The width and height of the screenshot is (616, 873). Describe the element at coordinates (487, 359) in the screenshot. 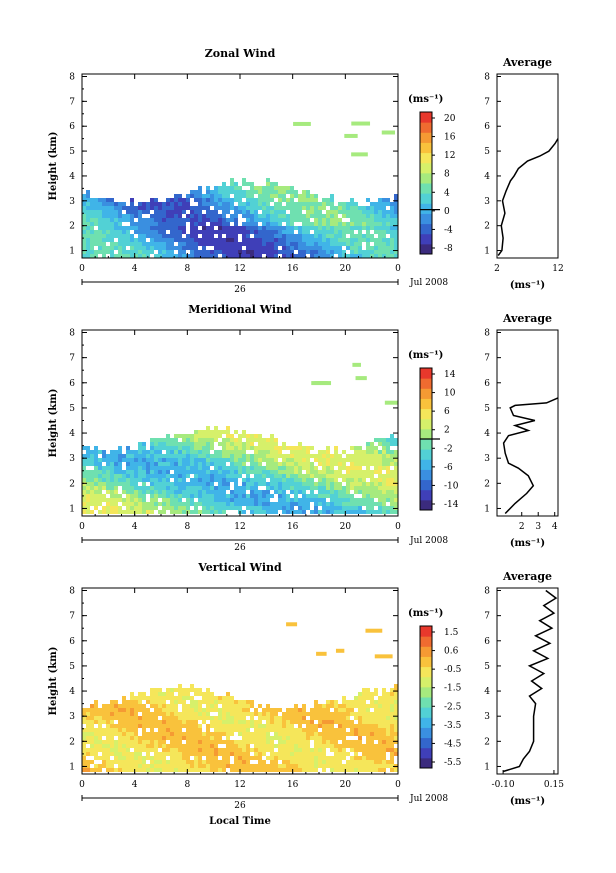

I see `average-y-tick-label: 7` at that location.